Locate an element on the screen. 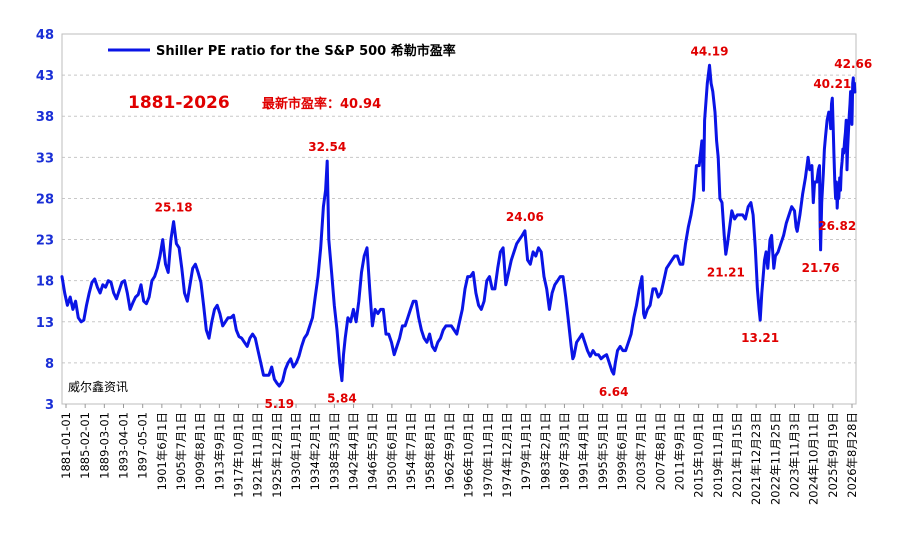 This screenshot has height=542, width=899. x-tick-label: 1979年1月1日 is located at coordinates (526, 451).